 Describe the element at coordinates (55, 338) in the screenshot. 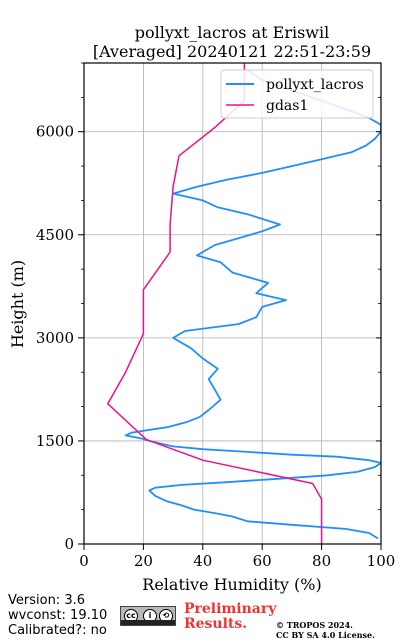

I see `y-tick-label: 3000` at that location.